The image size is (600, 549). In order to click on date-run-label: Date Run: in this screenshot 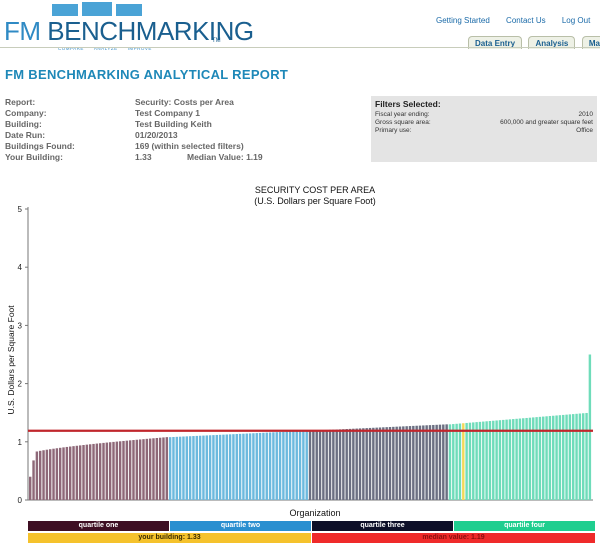, I will do `click(25, 135)`.